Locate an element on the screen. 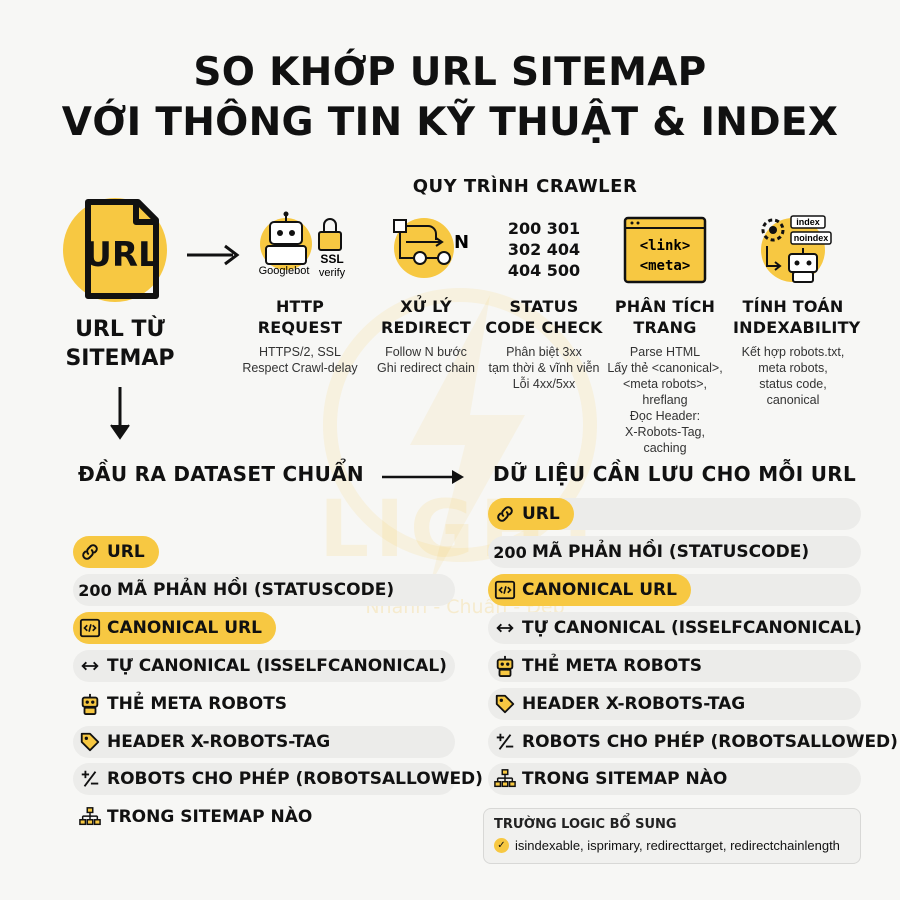  step-desc-line: Ghi redirect chain is located at coordinates (426, 368).